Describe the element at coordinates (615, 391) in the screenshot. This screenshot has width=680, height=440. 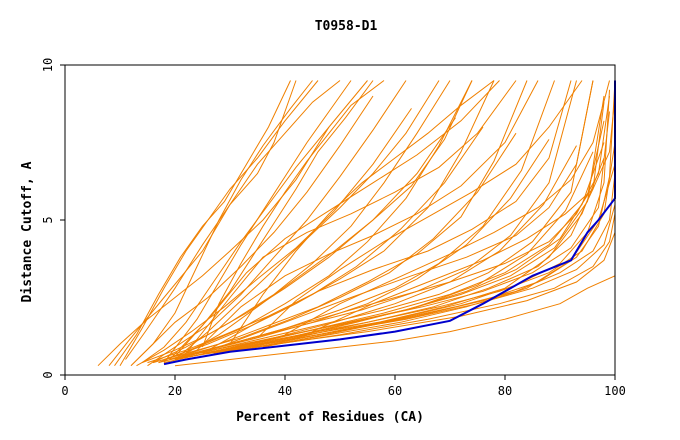
I see `x-tick-label: 100` at that location.